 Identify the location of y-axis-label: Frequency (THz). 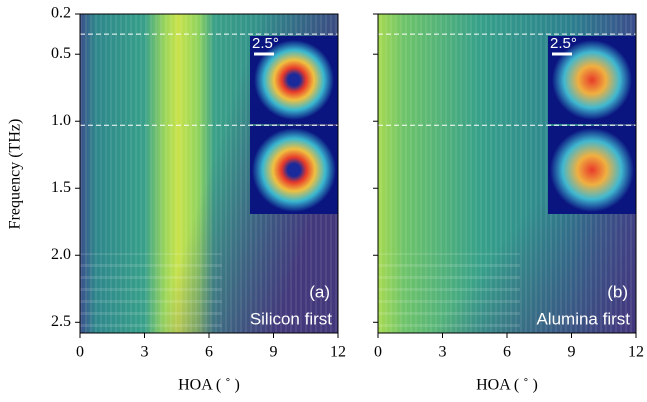
(15, 174).